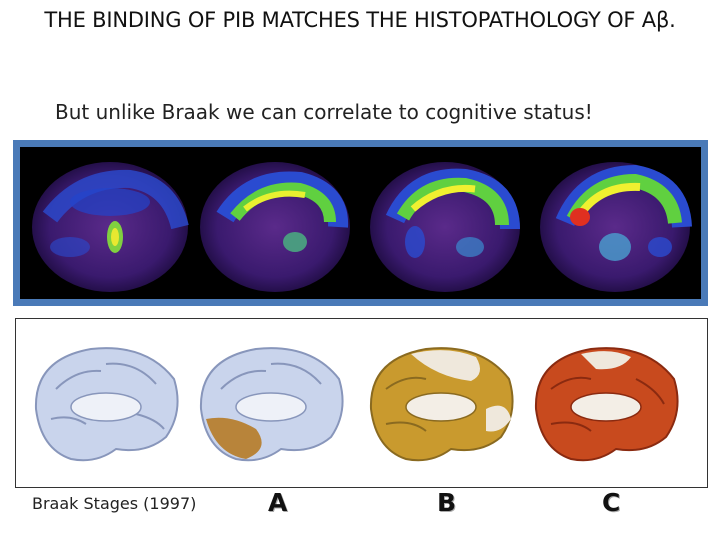 The height and width of the screenshot is (540, 720). What do you see at coordinates (447, 502) in the screenshot?
I see `stage-label-b: B` at bounding box center [447, 502].